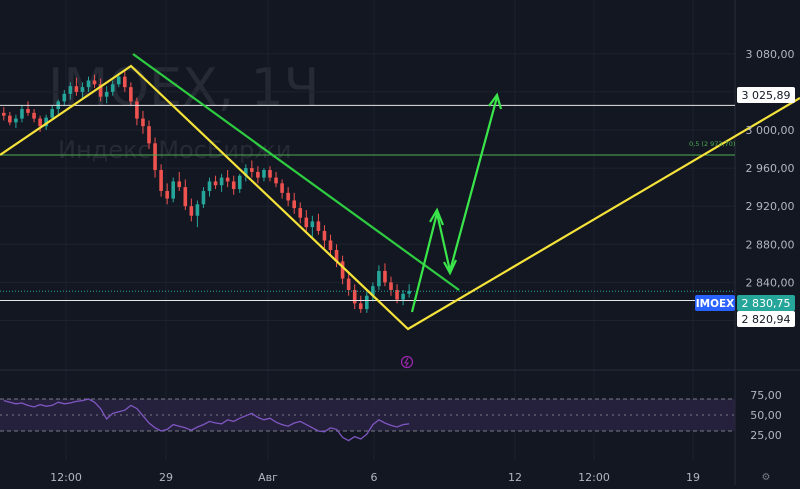 Image resolution: width=800 pixels, height=489 pixels. I want to click on price-tick-label: 3 000,00, so click(770, 130).